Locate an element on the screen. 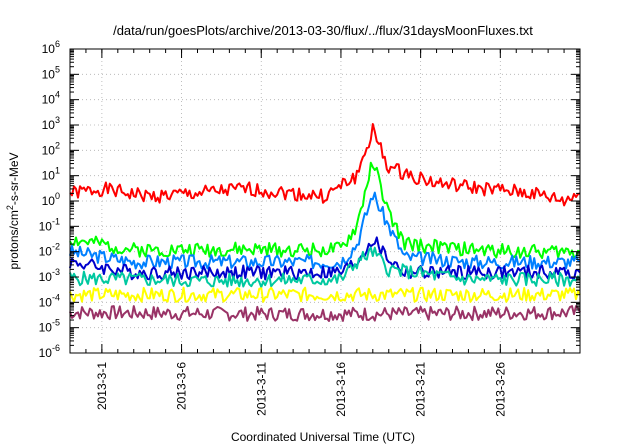 Image resolution: width=640 pixels, height=448 pixels. x-tick-label: 2013-3-11 is located at coordinates (261, 389).